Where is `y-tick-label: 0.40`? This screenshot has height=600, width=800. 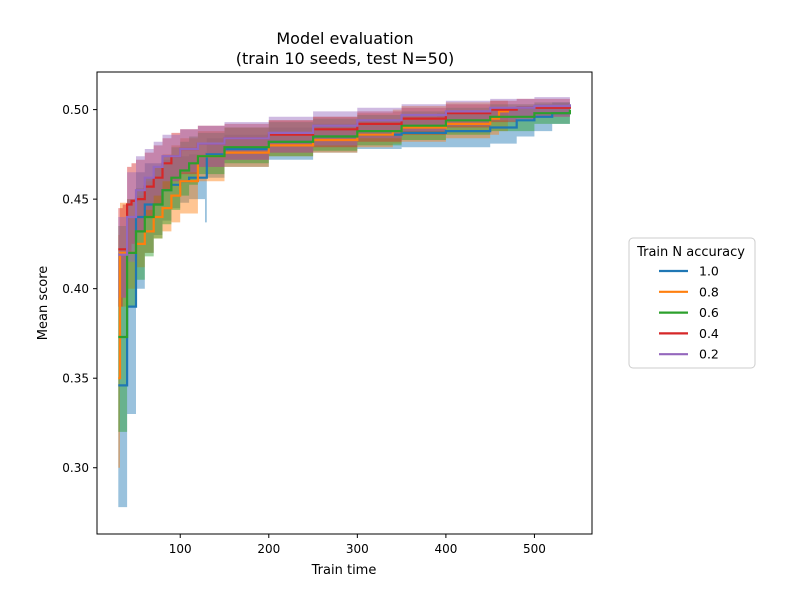 y-tick-label: 0.40 is located at coordinates (75, 289).